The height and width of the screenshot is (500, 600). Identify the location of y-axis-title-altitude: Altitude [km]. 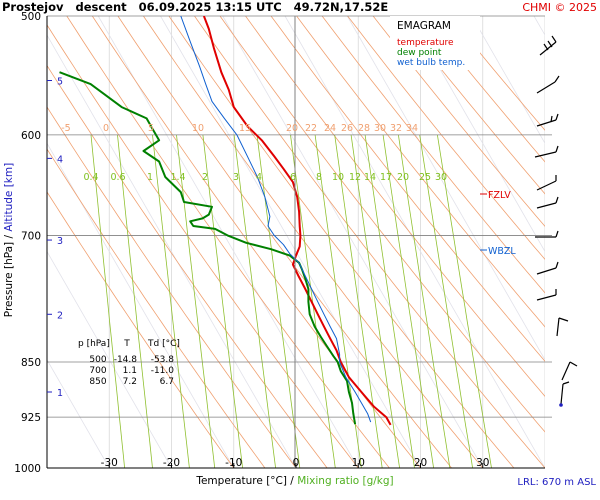
(9, 197).